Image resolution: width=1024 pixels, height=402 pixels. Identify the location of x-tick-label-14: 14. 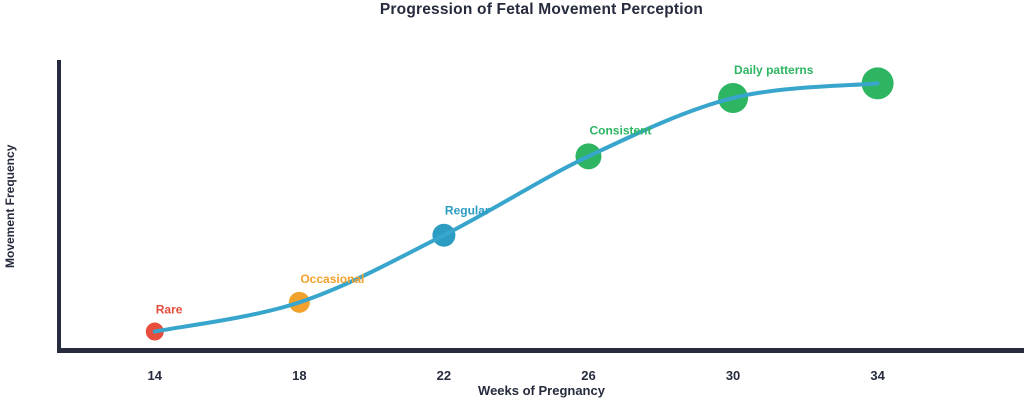
(155, 375).